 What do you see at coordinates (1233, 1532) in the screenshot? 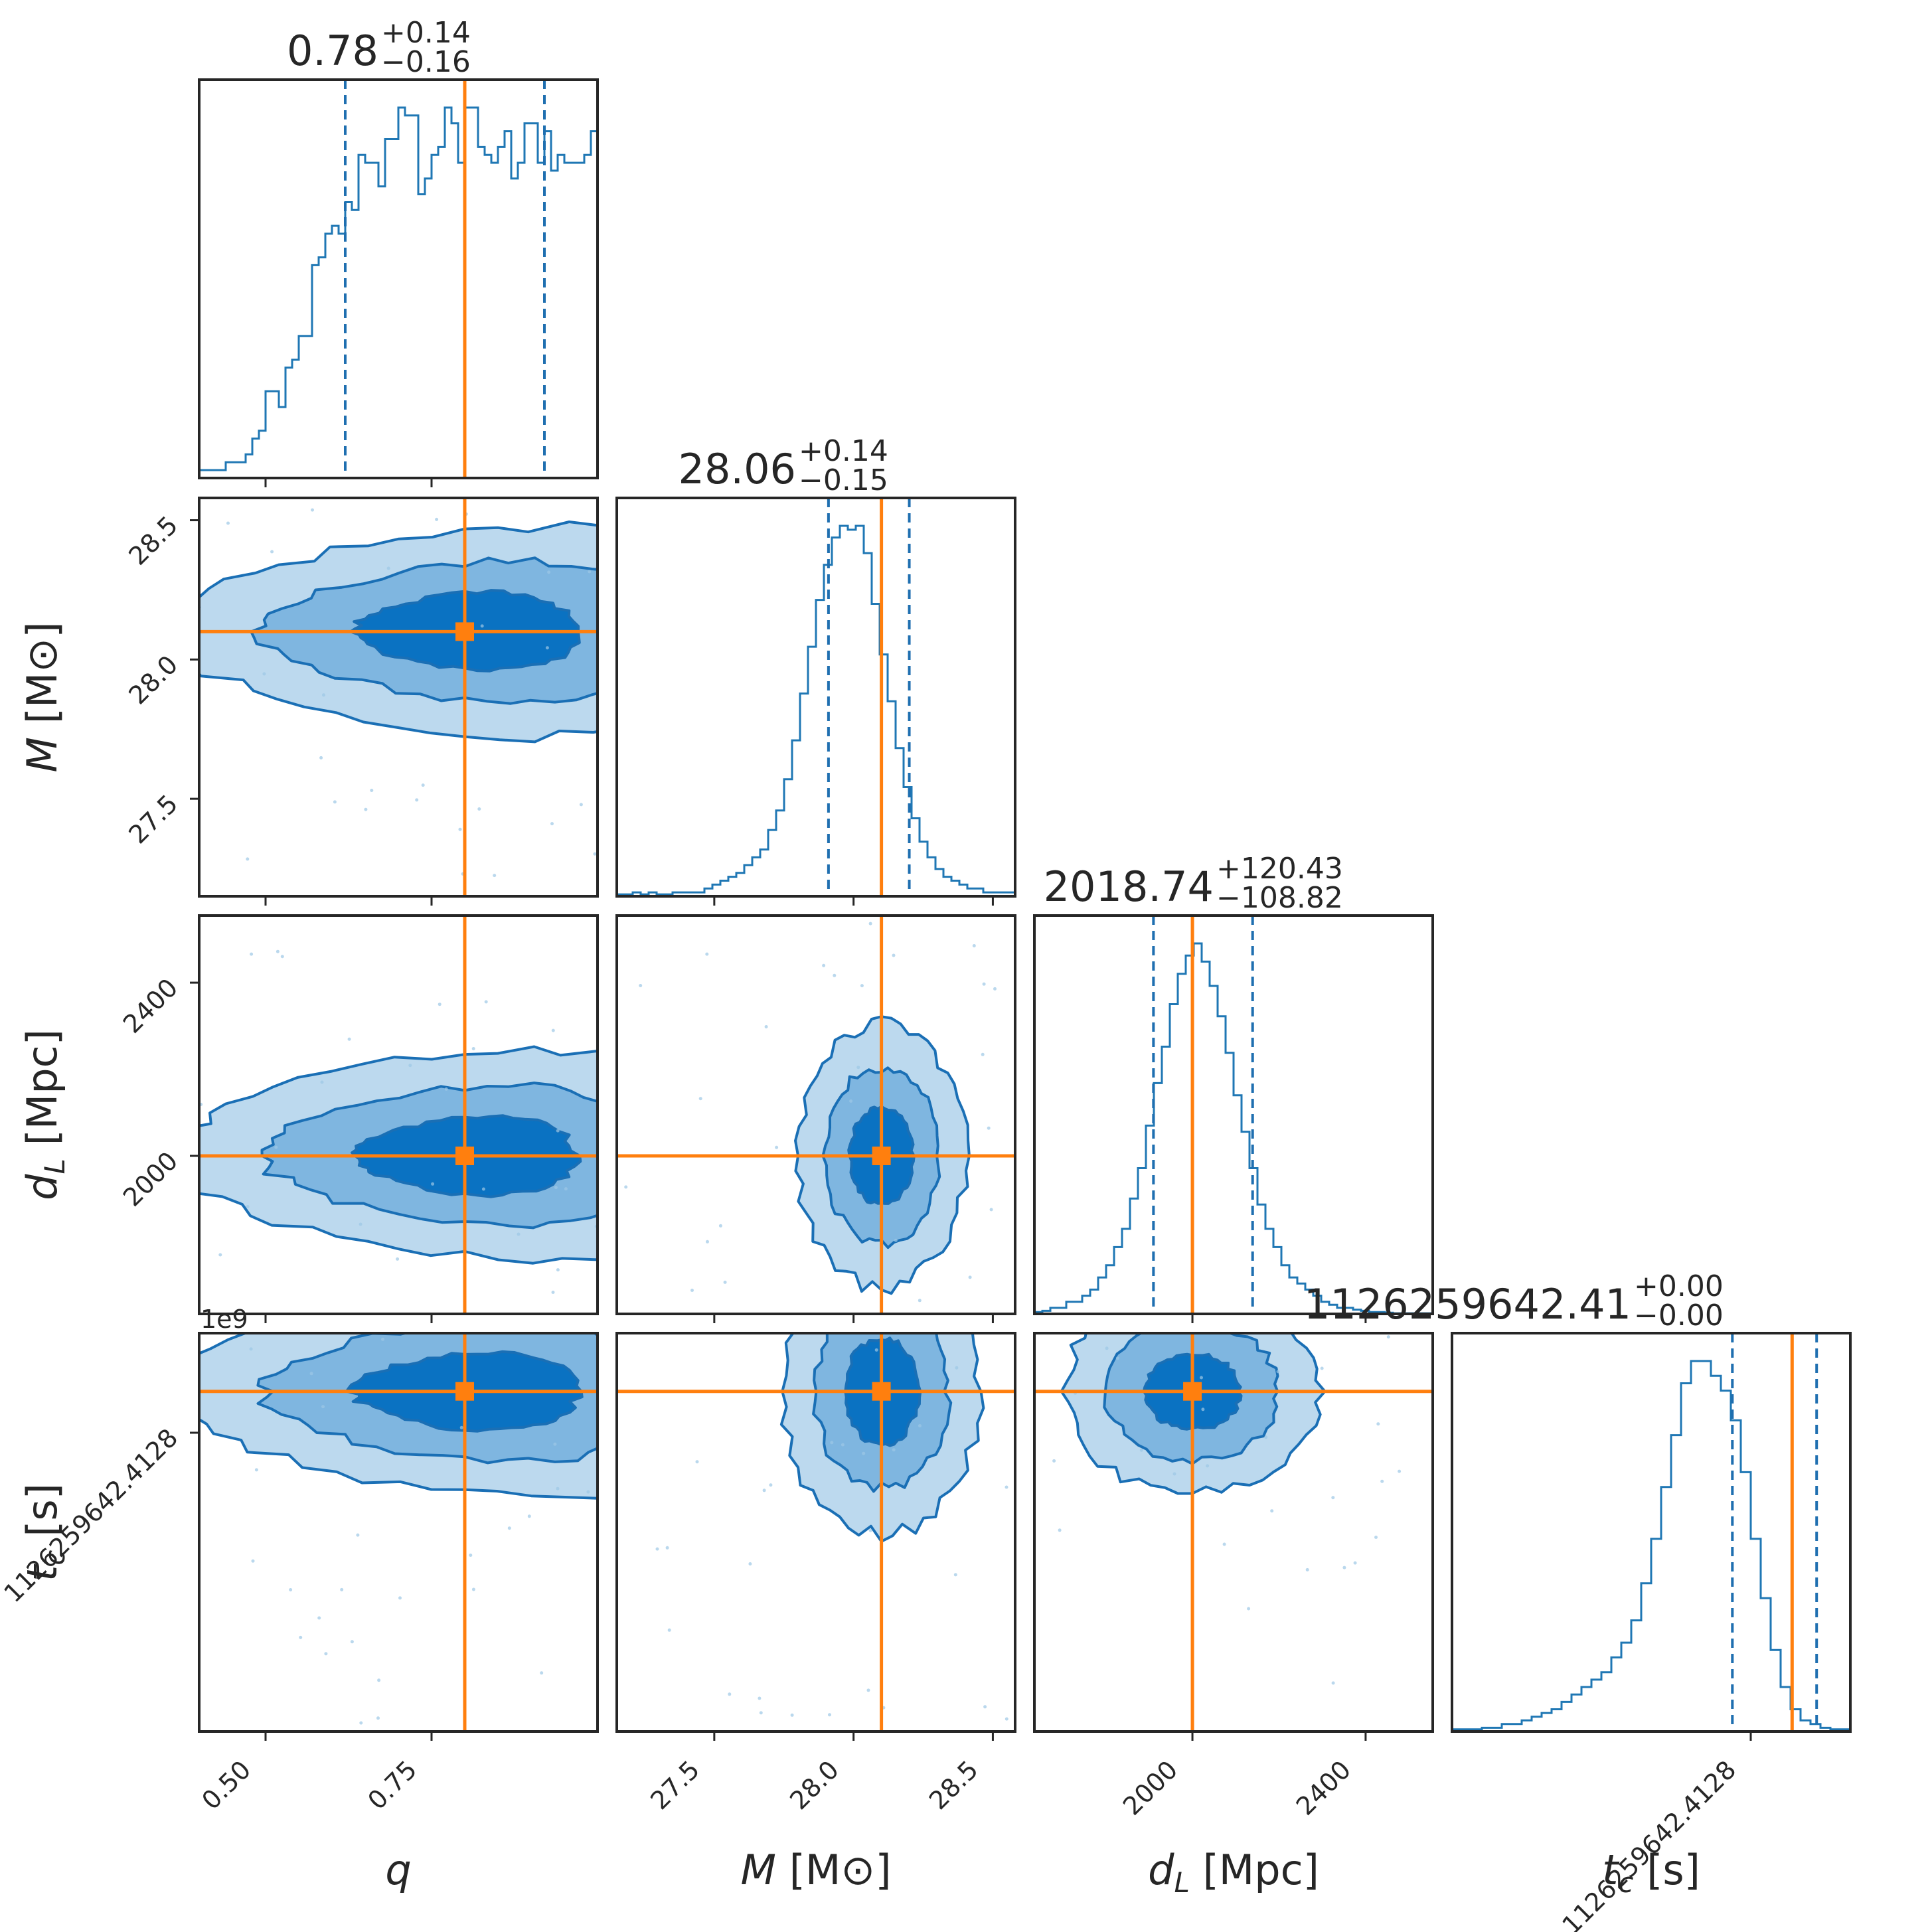
I see `panel-tc-vs-dL` at bounding box center [1233, 1532].